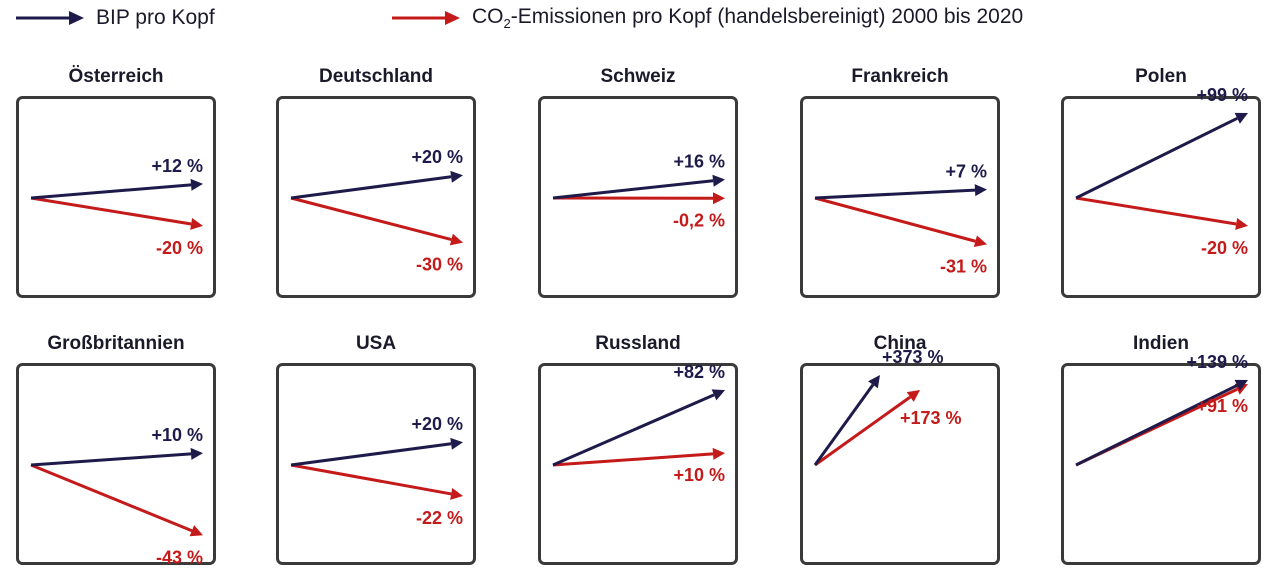  I want to click on panel-title: Frankreich, so click(899, 76).